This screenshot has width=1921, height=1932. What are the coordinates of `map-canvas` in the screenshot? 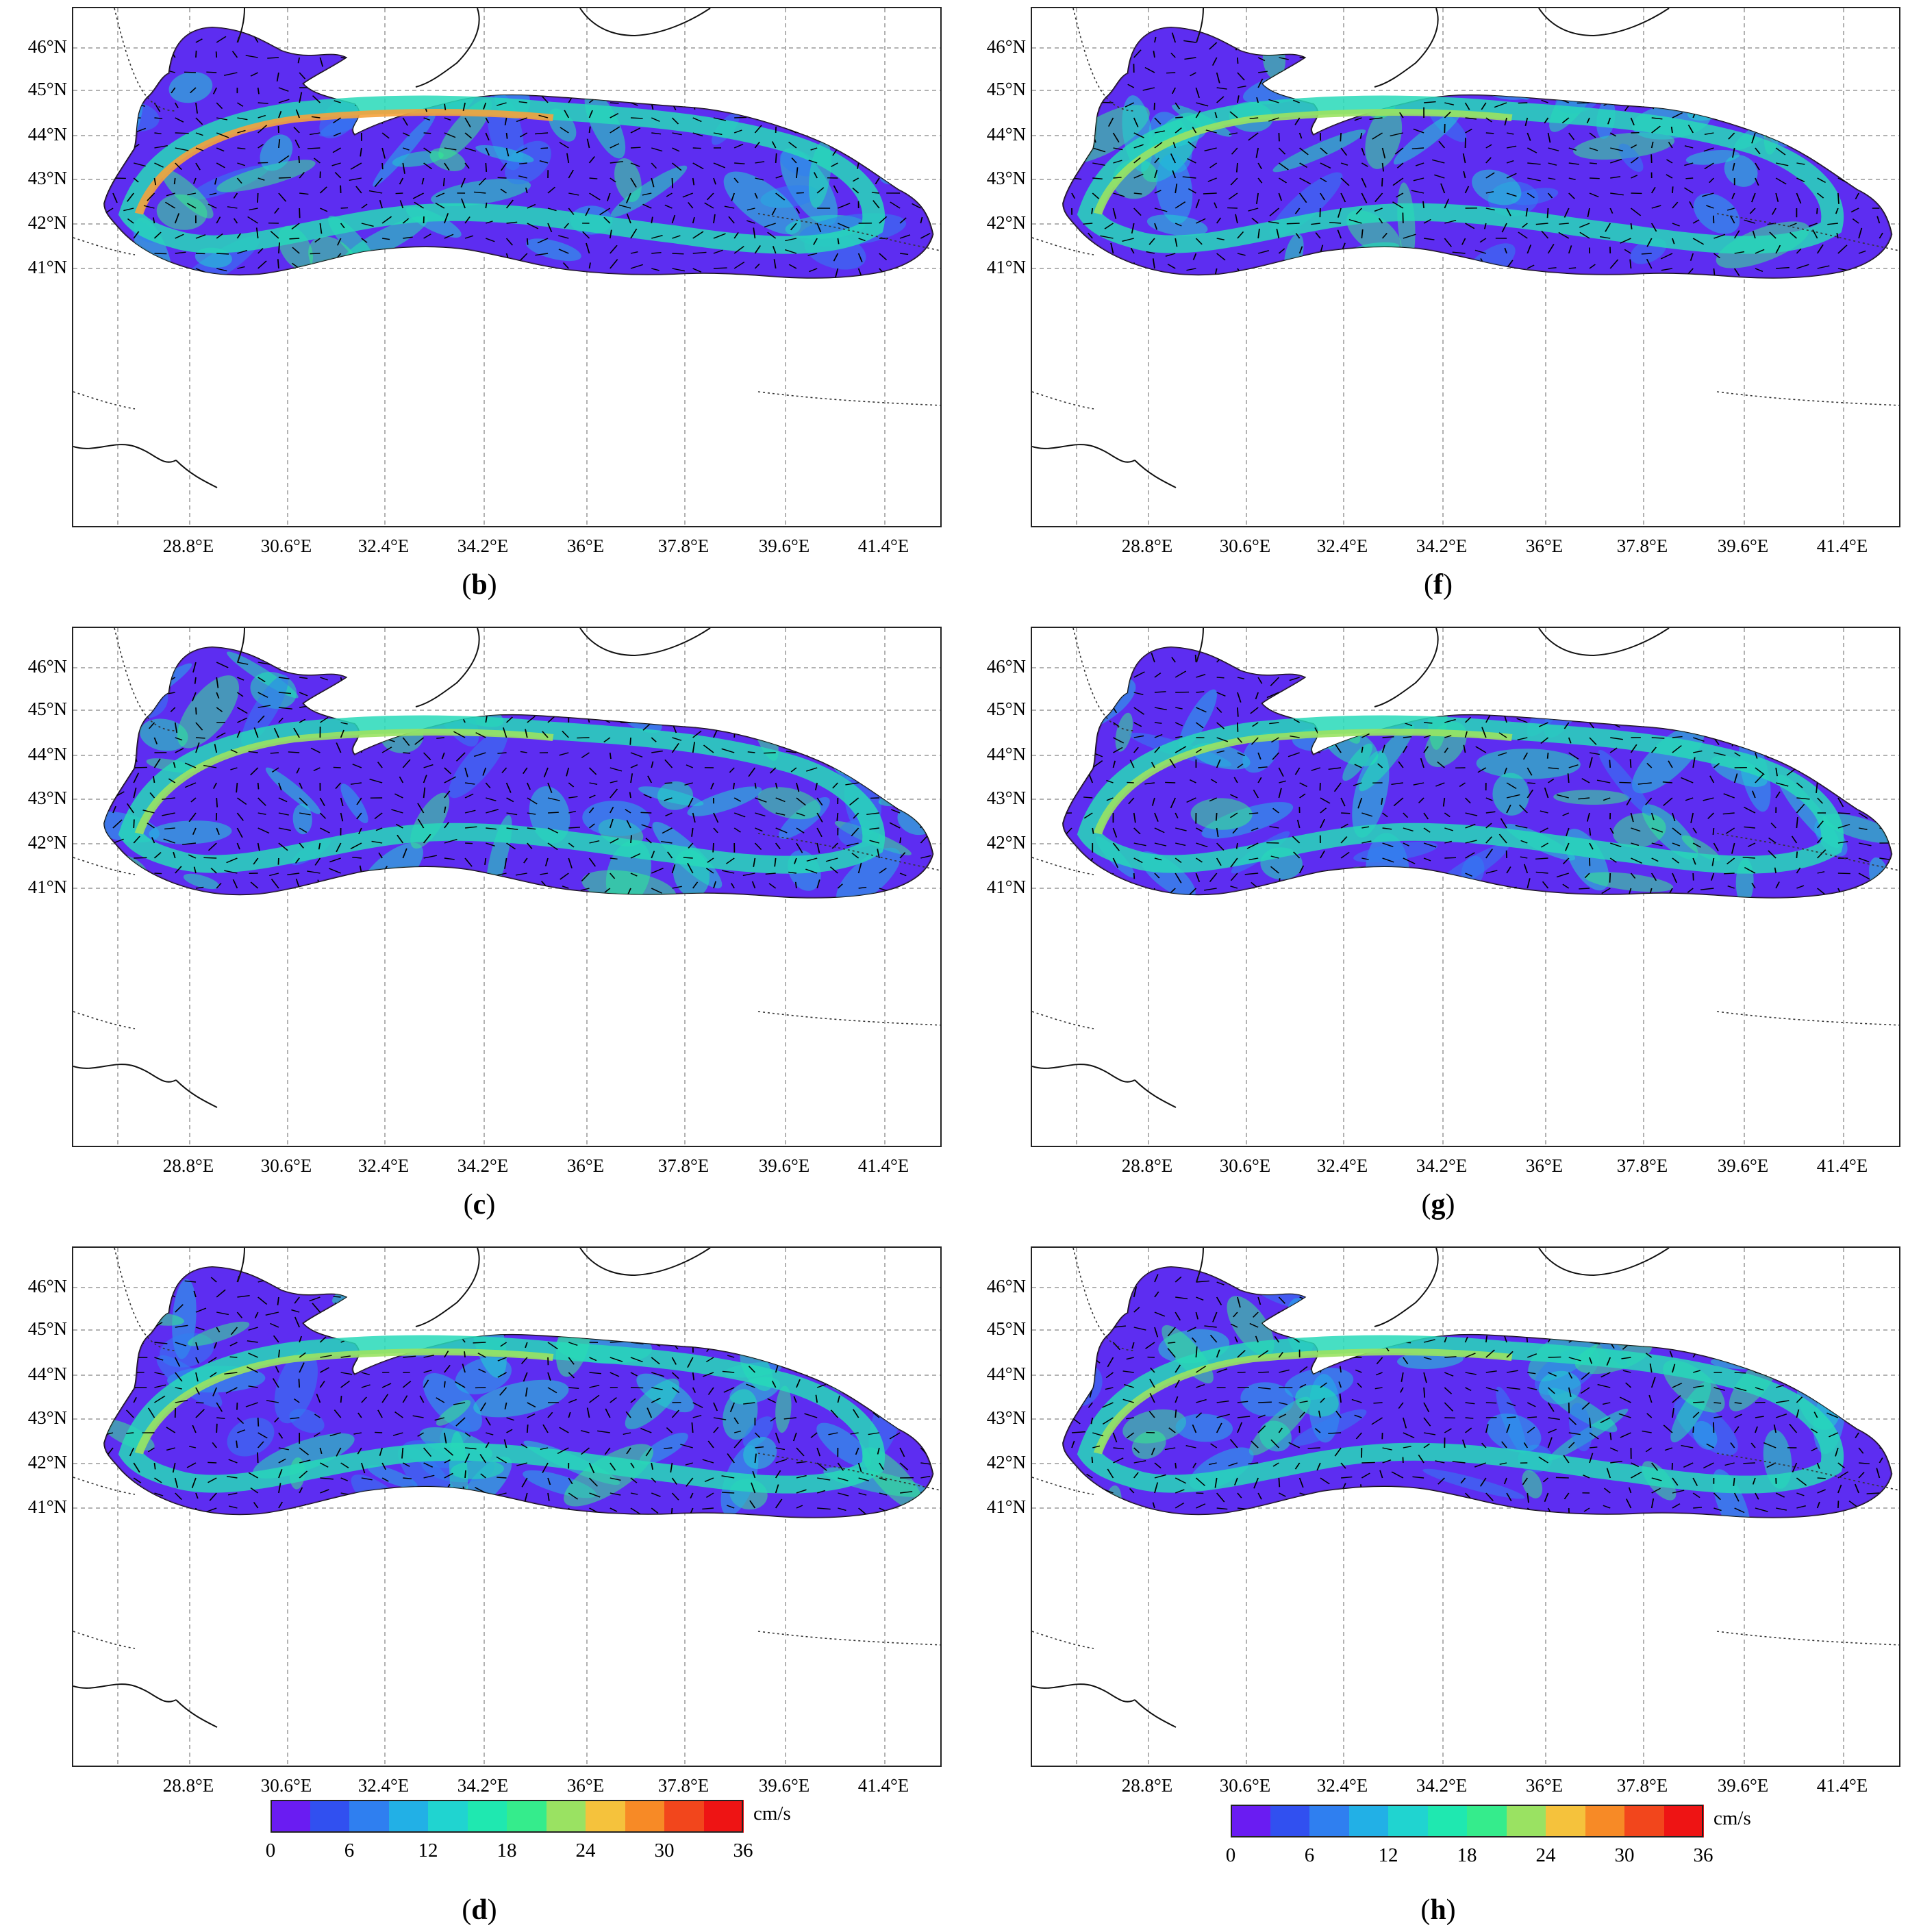 It's located at (506, 887).